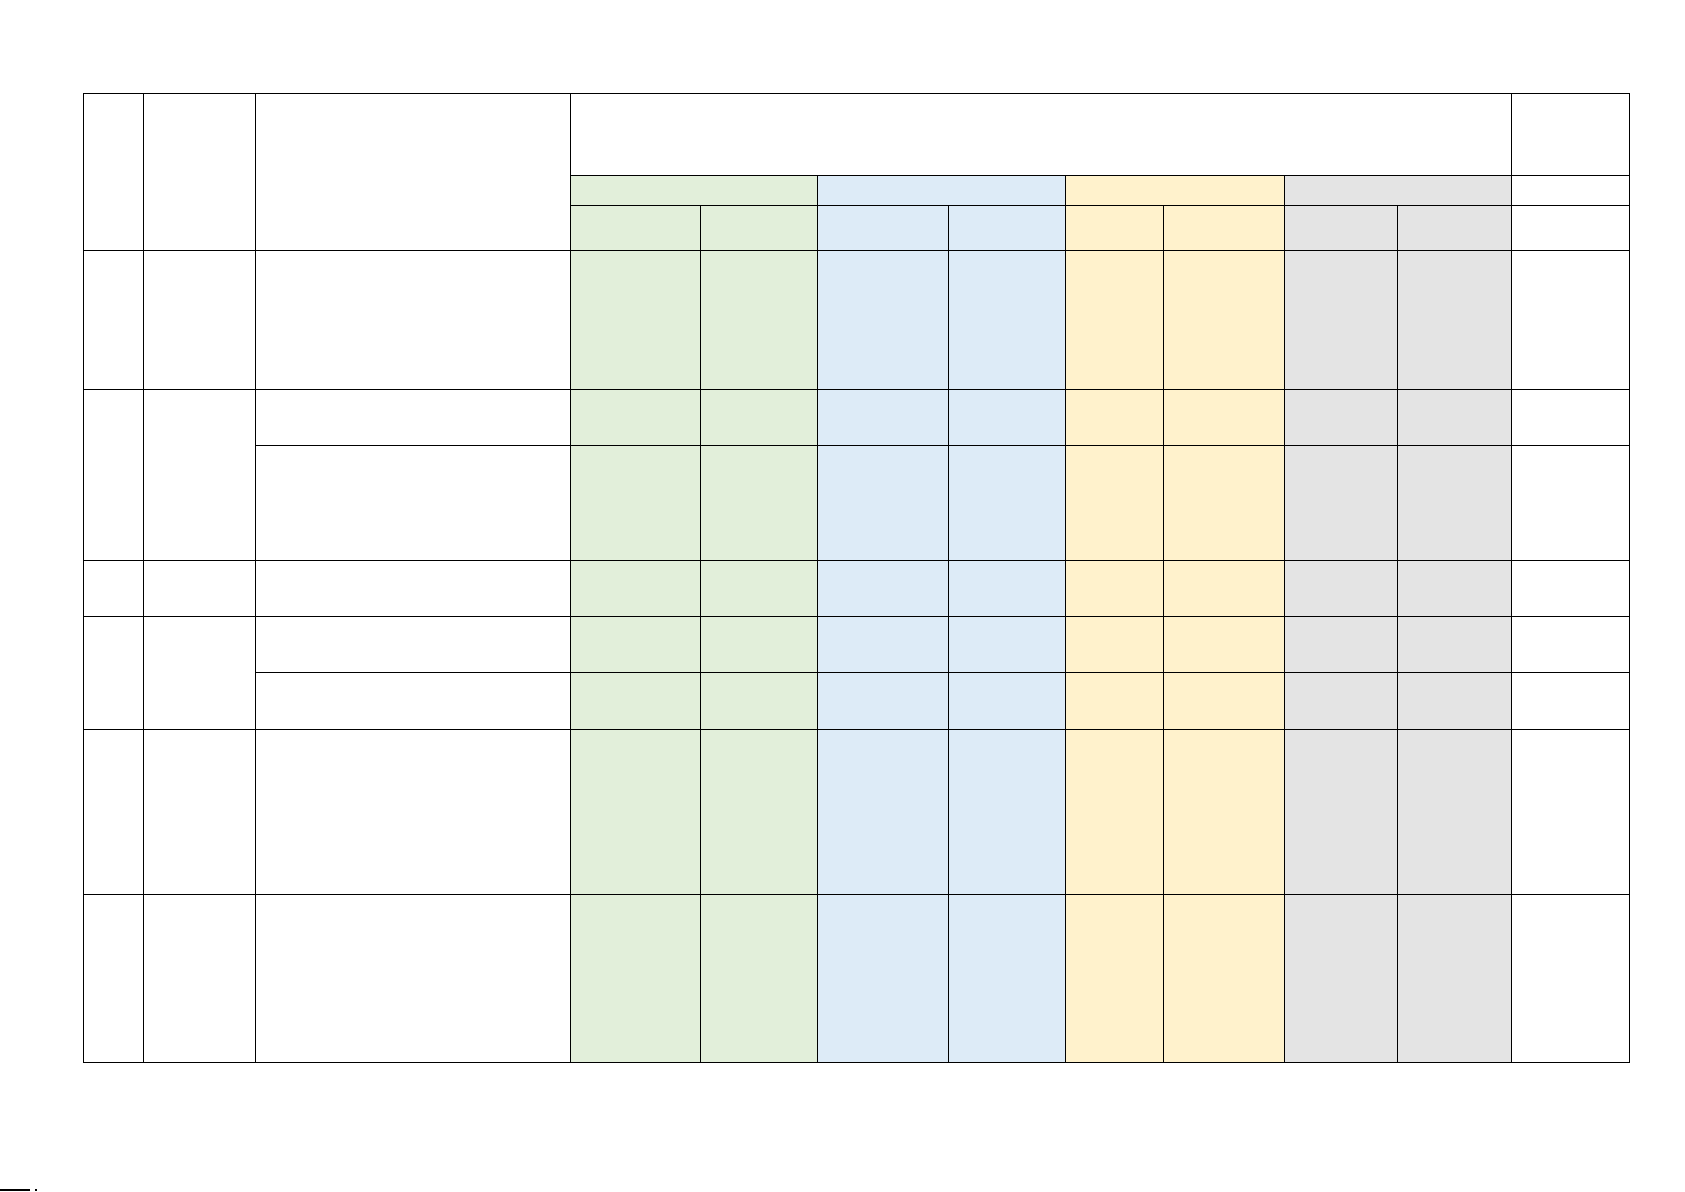  What do you see at coordinates (1398, 190) in the screenshot?
I see `group-header-gray` at bounding box center [1398, 190].